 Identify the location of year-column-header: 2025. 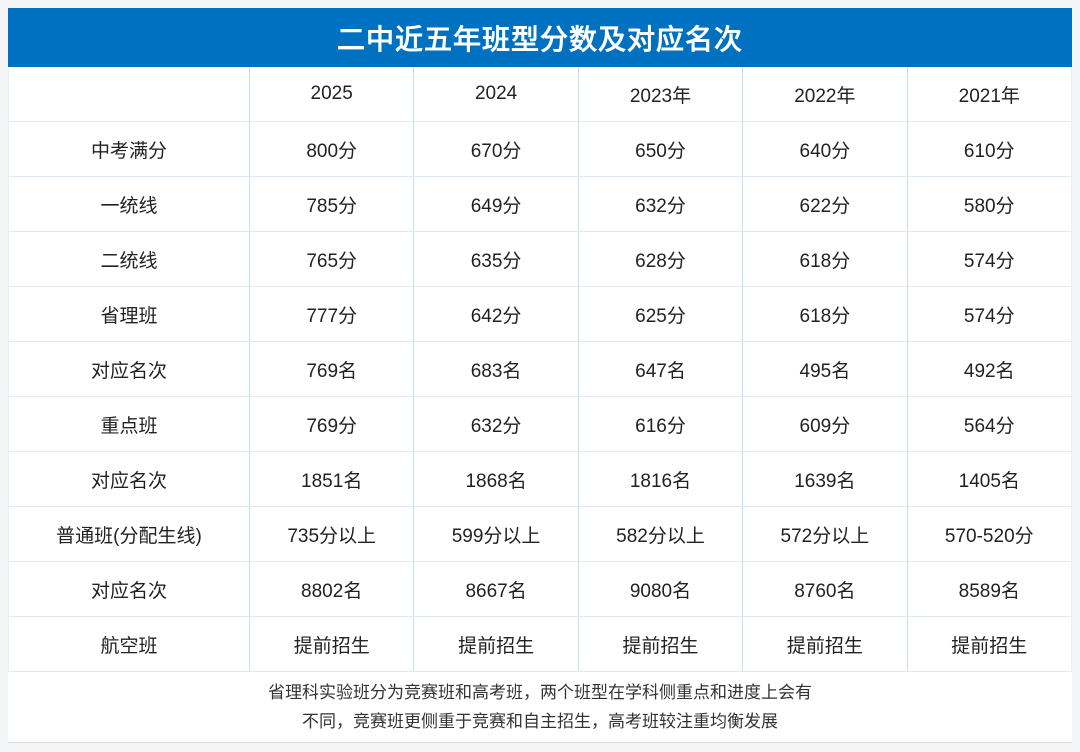
(331, 94).